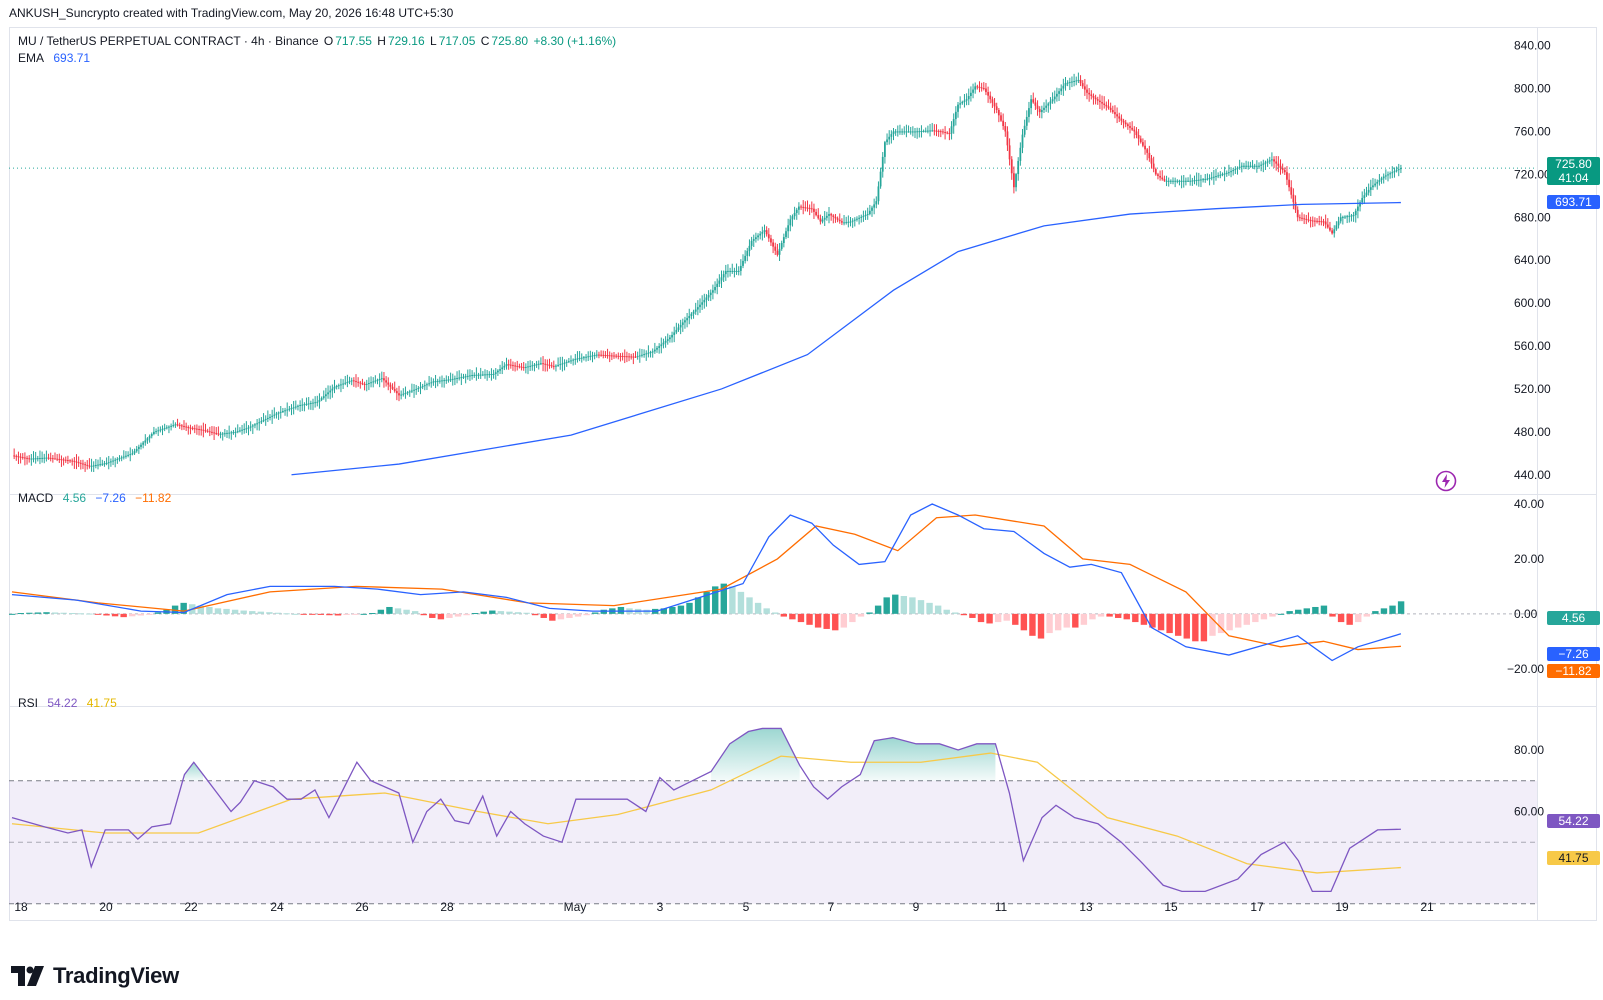 The height and width of the screenshot is (1000, 1603). What do you see at coordinates (116, 975) in the screenshot?
I see `tradingview-logo-text: TradingView` at bounding box center [116, 975].